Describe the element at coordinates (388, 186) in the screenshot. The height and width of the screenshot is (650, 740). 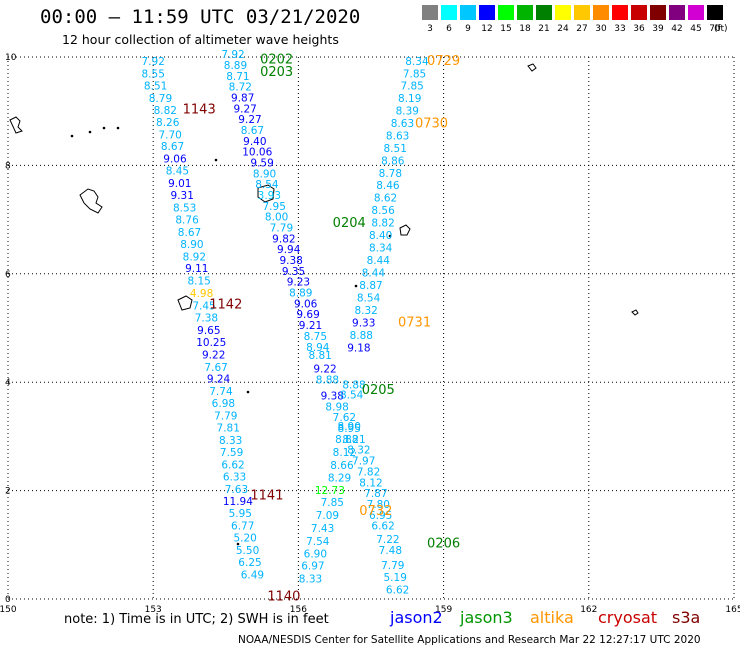
I see `wave-height-label: 8.46` at that location.